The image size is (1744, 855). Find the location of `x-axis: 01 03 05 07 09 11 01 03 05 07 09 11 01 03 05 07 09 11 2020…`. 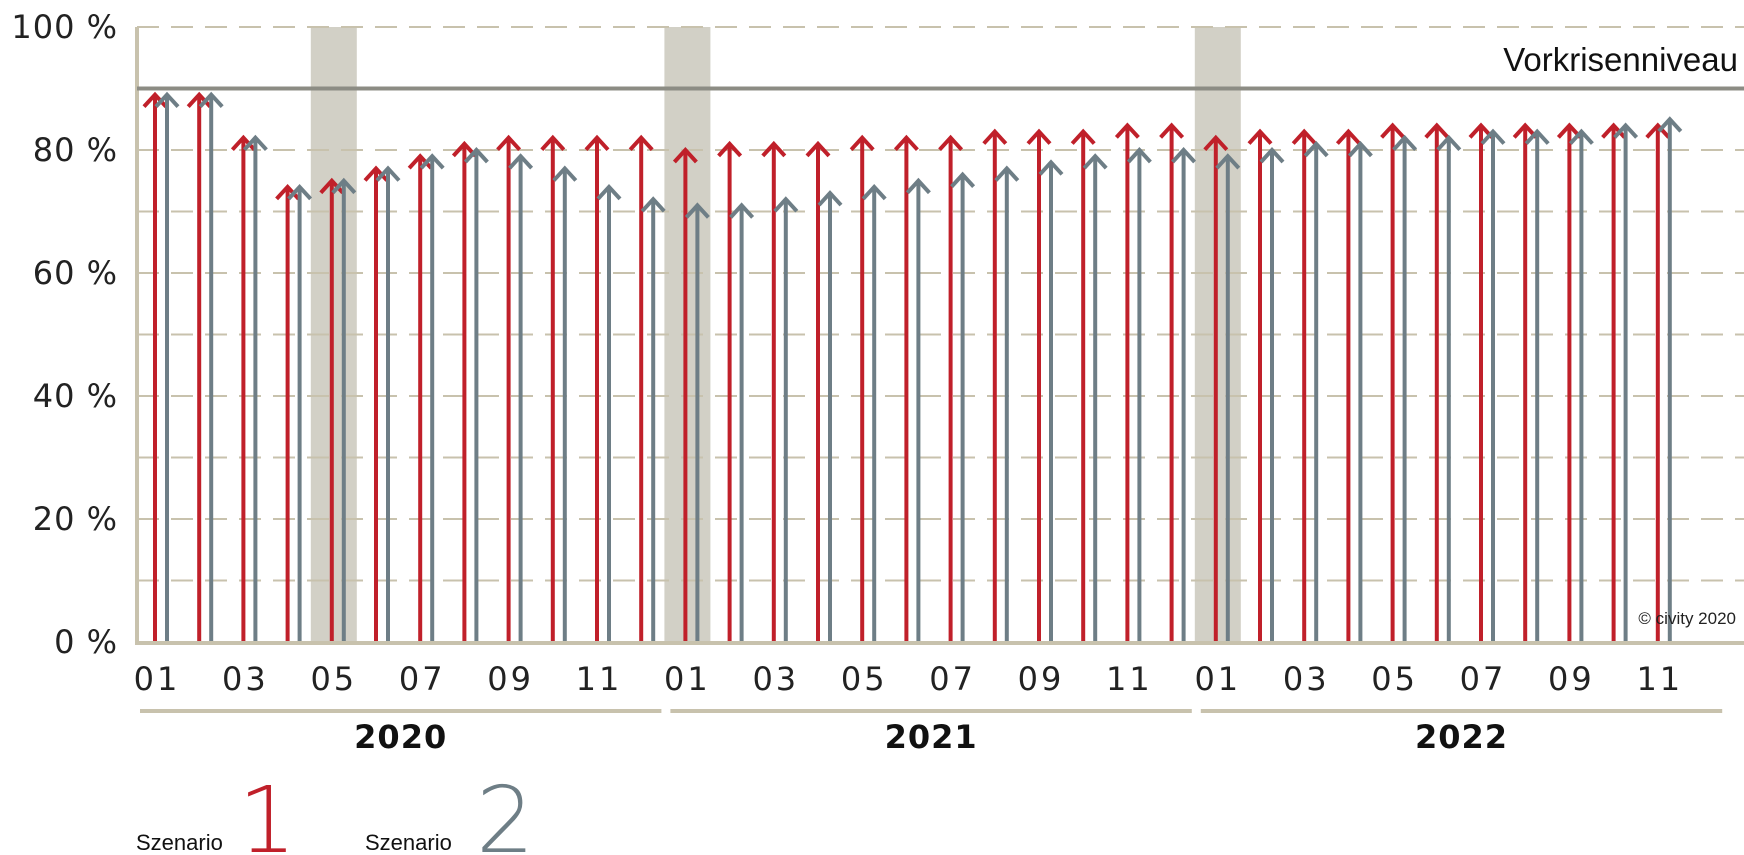

x-axis: 01 03 05 07 09 11 01 03 05 07 09 11 01 03 05 07 09 11 2020… is located at coordinates (939, 698).